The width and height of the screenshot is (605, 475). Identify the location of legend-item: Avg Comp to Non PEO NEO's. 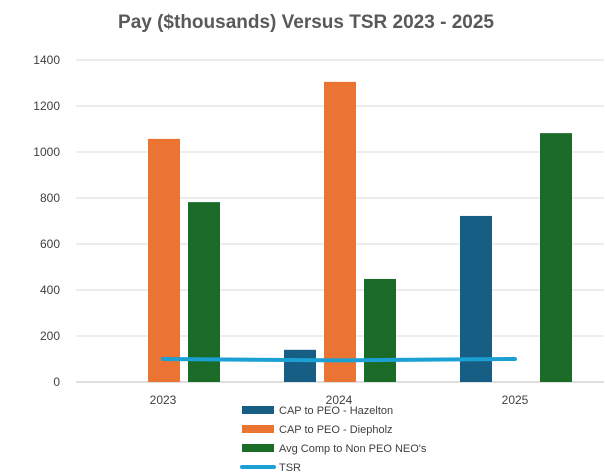
(334, 449).